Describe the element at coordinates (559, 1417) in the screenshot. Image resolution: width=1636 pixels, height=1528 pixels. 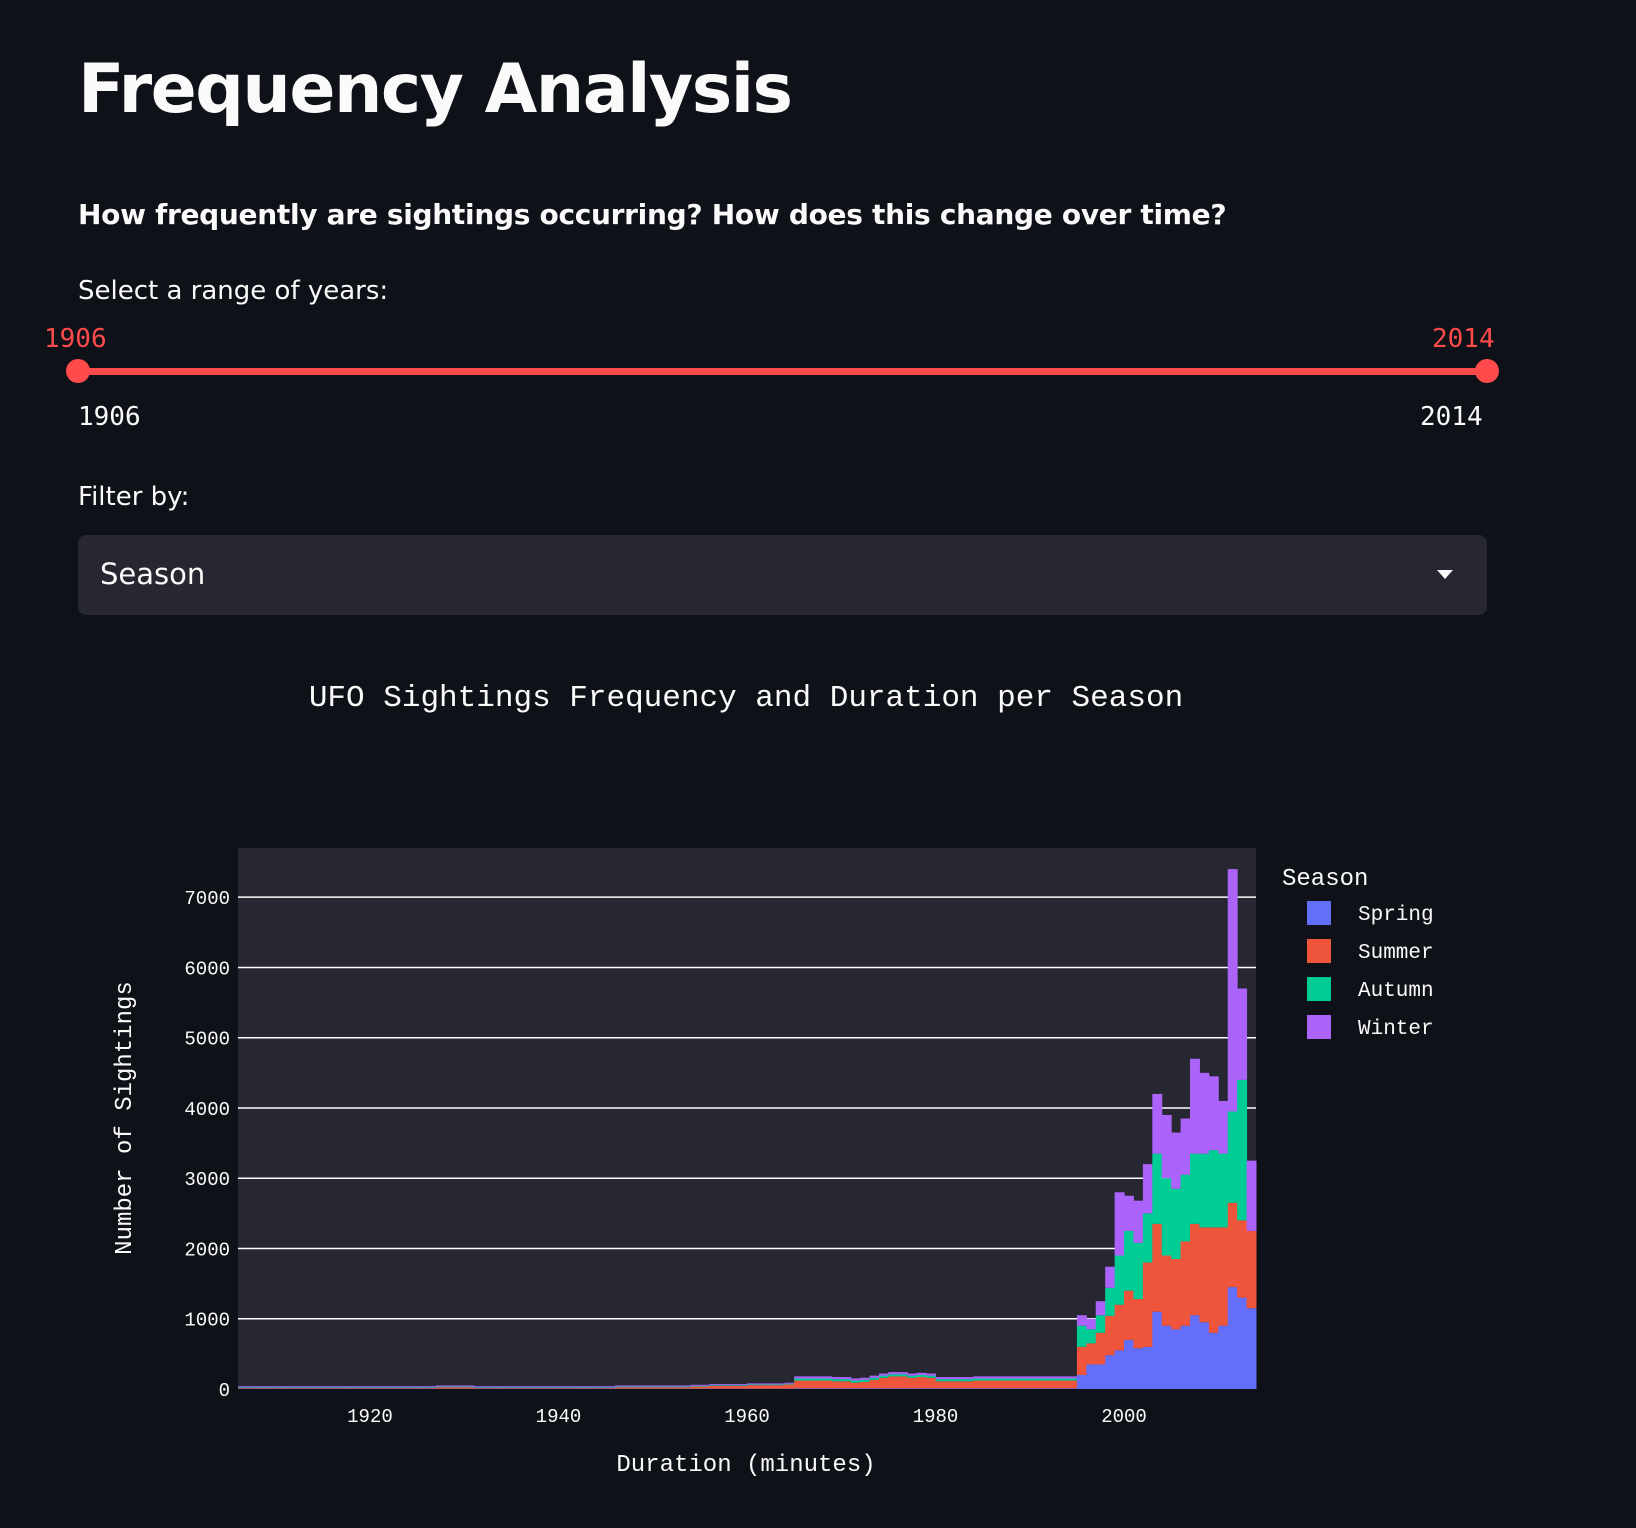
I see `x-tick-label: 1940` at that location.